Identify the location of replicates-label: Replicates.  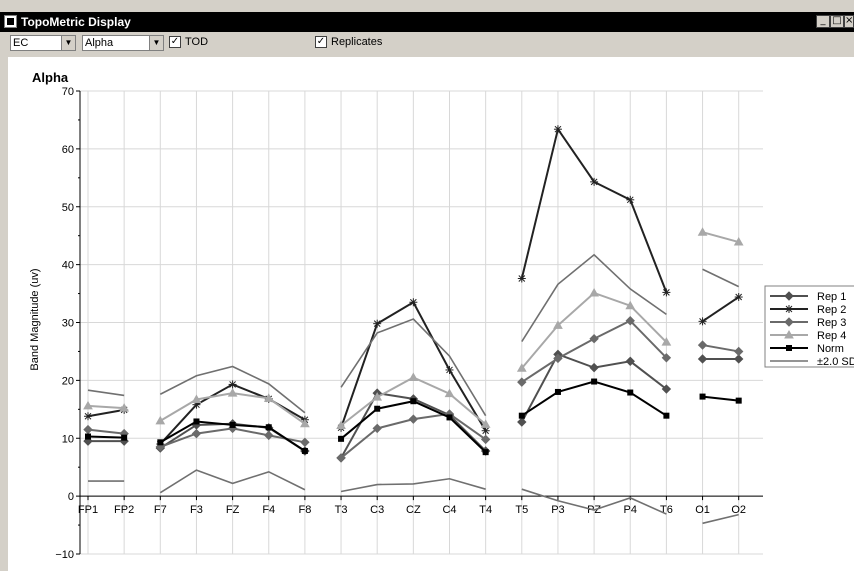
(357, 42).